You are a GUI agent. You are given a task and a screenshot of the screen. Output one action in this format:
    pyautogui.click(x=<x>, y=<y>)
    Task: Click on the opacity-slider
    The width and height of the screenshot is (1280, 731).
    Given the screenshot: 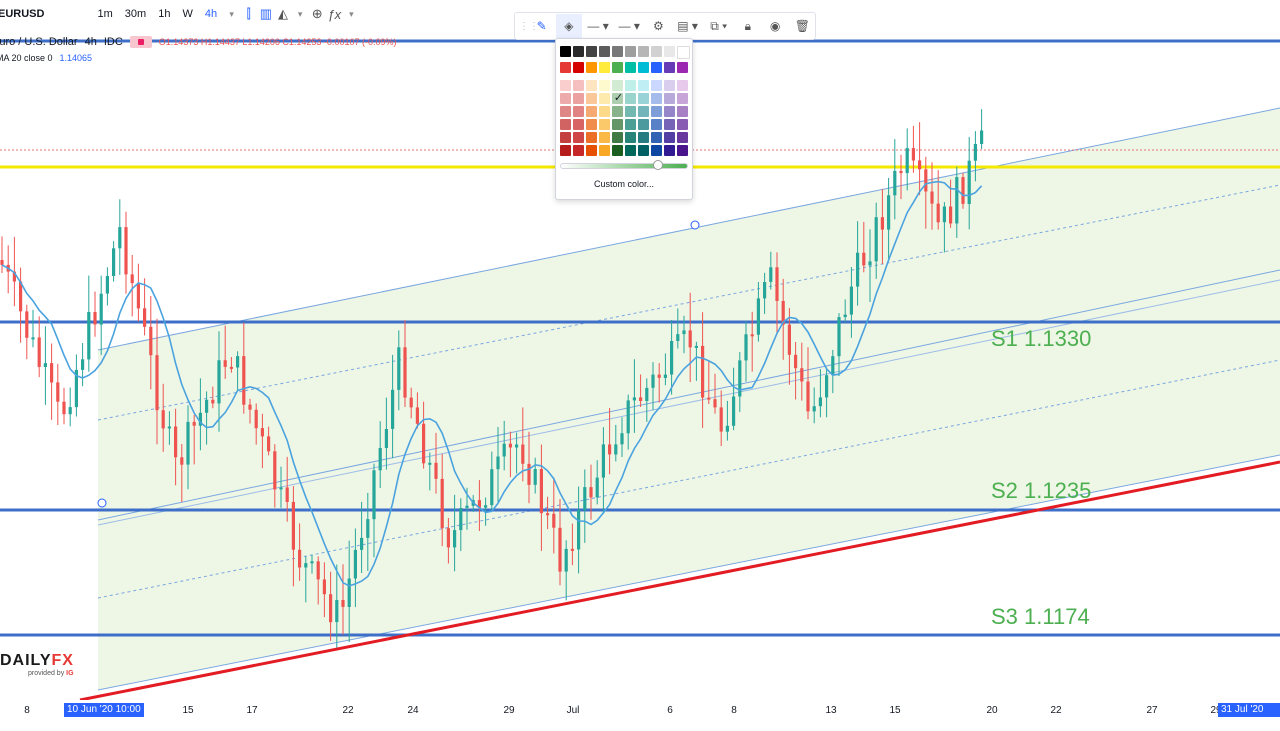 What is the action you would take?
    pyautogui.click(x=624, y=166)
    